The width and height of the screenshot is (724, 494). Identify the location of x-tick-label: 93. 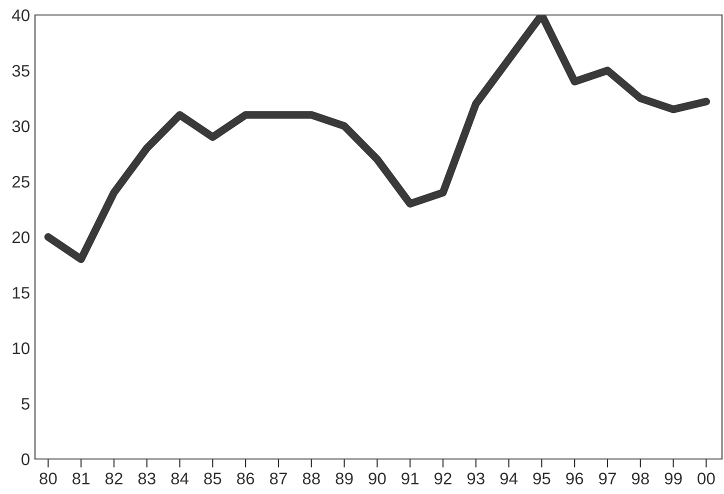
(475, 478).